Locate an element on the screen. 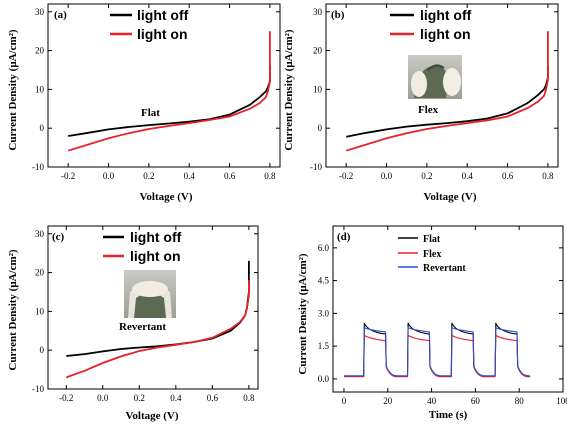  annotation-flat: Flat is located at coordinates (150, 113).